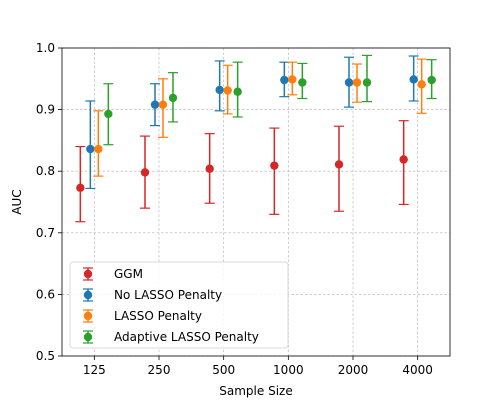 The width and height of the screenshot is (500, 400). What do you see at coordinates (45, 294) in the screenshot?
I see `y-tick-label: 0.6` at bounding box center [45, 294].